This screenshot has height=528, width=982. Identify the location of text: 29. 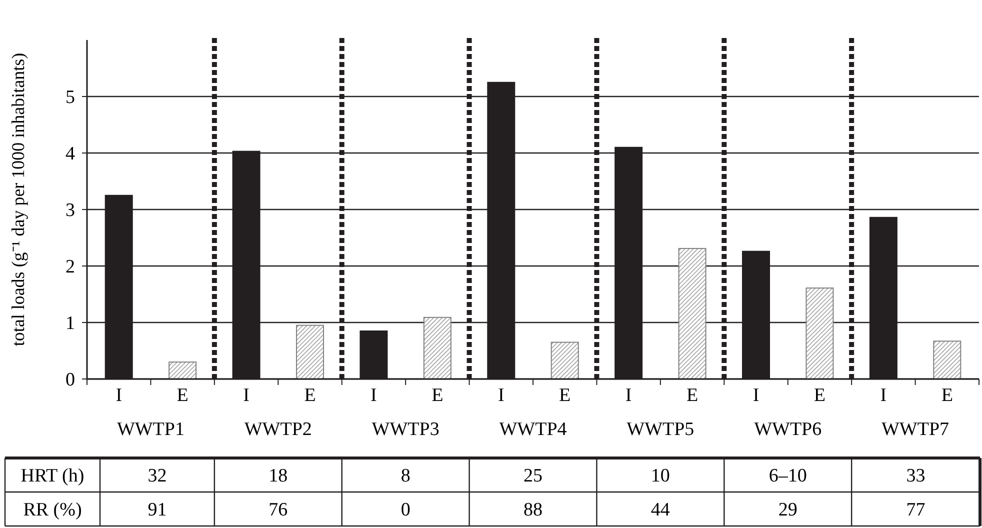
(788, 510).